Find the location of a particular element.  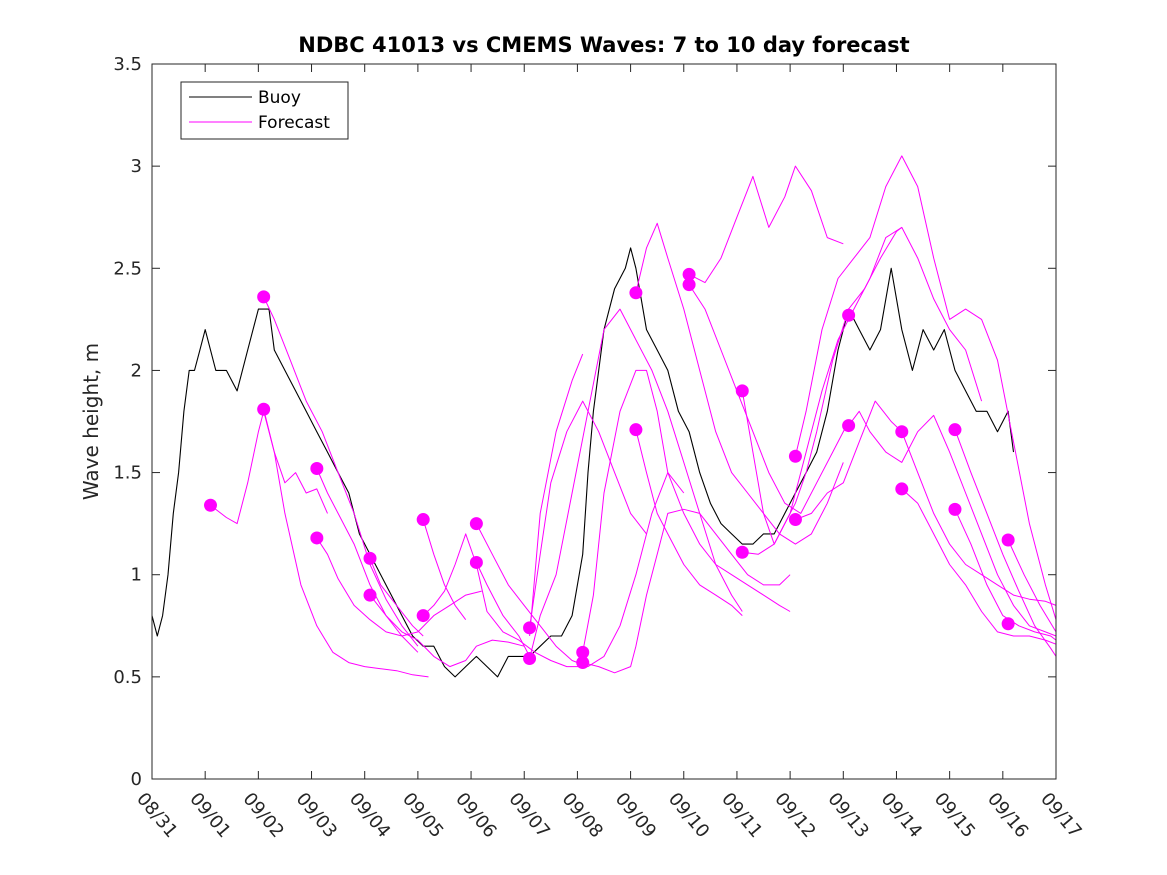

y-tick-label: 3.5 is located at coordinates (127, 64).